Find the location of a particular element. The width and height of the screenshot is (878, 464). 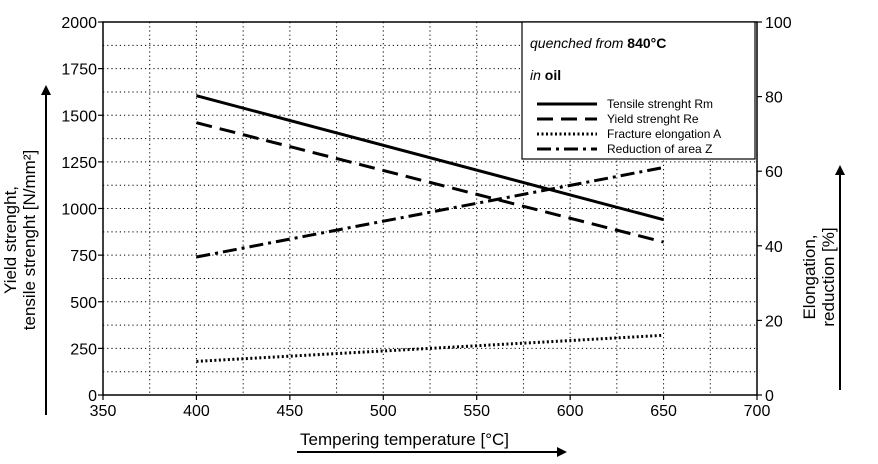

y-right-title: Elongation, reduction [%] is located at coordinates (819, 276).